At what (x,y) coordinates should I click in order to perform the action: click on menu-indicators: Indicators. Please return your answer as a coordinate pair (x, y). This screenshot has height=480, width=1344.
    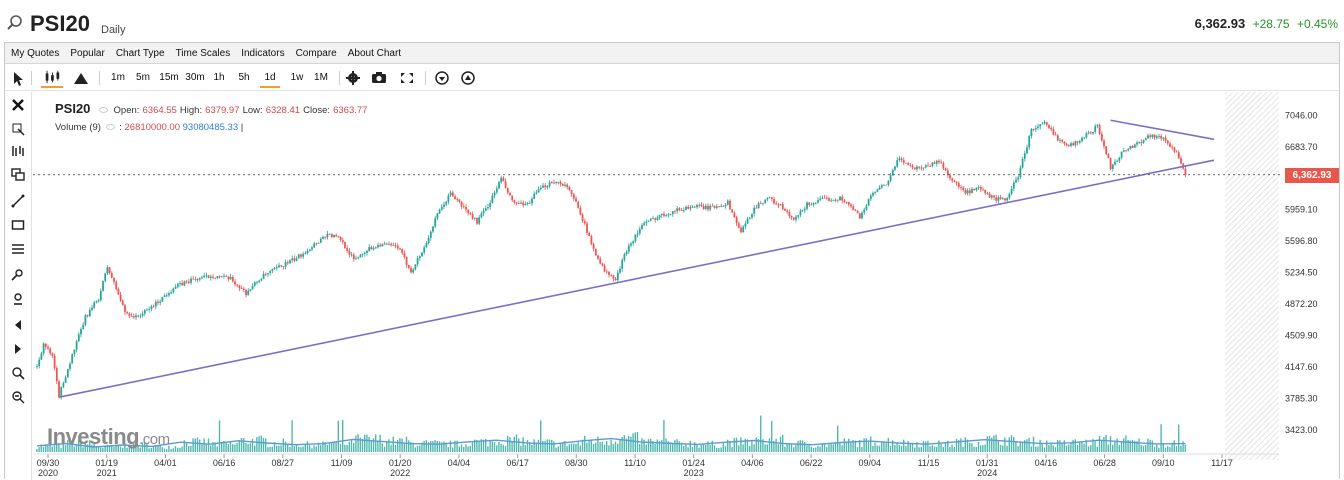
    Looking at the image, I should click on (263, 53).